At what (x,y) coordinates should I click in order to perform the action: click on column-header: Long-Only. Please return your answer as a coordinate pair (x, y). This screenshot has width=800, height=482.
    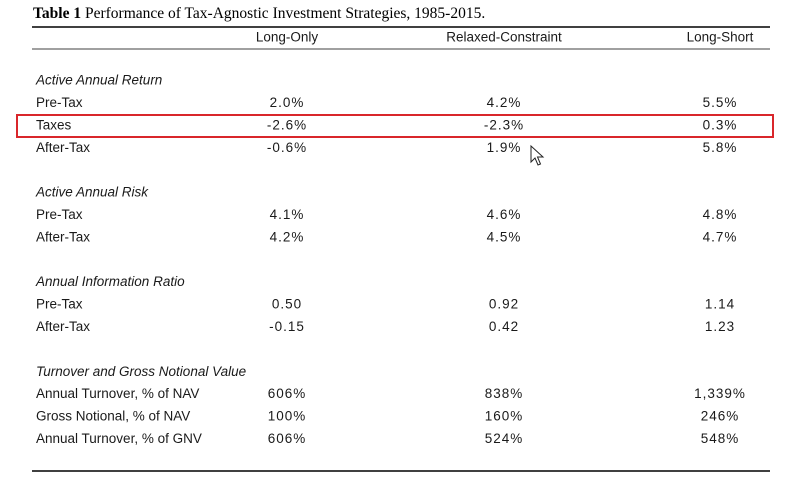
    Looking at the image, I should click on (287, 37).